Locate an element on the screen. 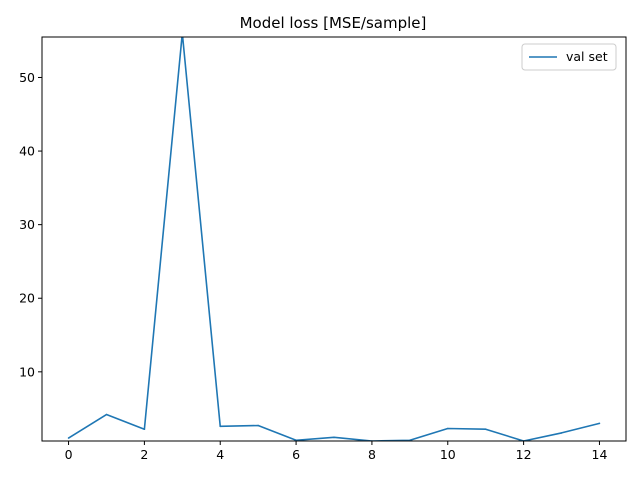  legend-box is located at coordinates (569, 57).